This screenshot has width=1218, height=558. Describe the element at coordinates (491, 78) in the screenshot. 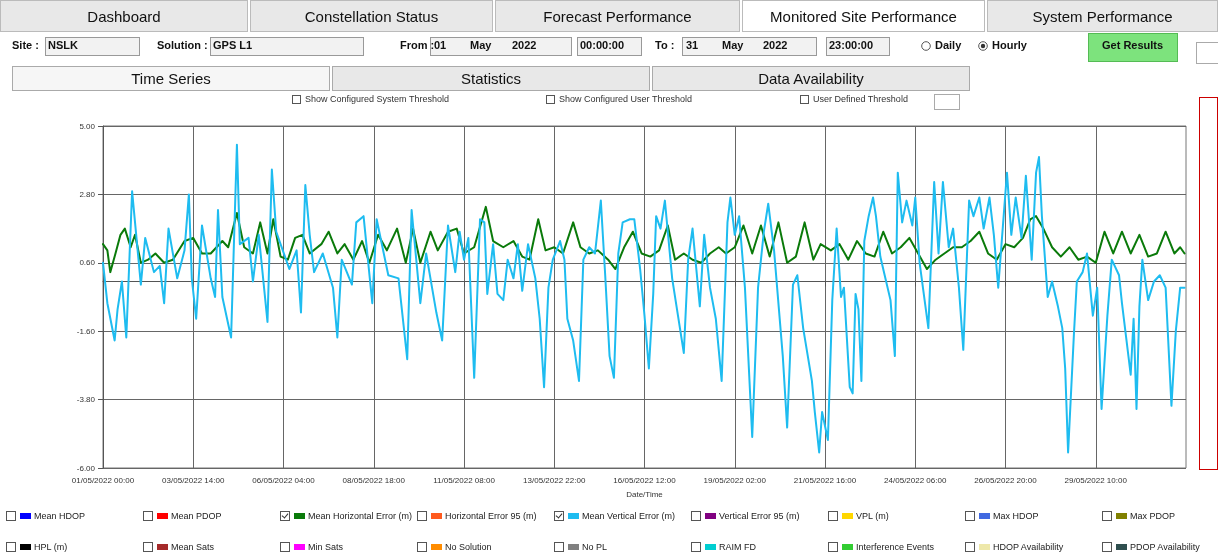

I see `text: Statistics` at that location.